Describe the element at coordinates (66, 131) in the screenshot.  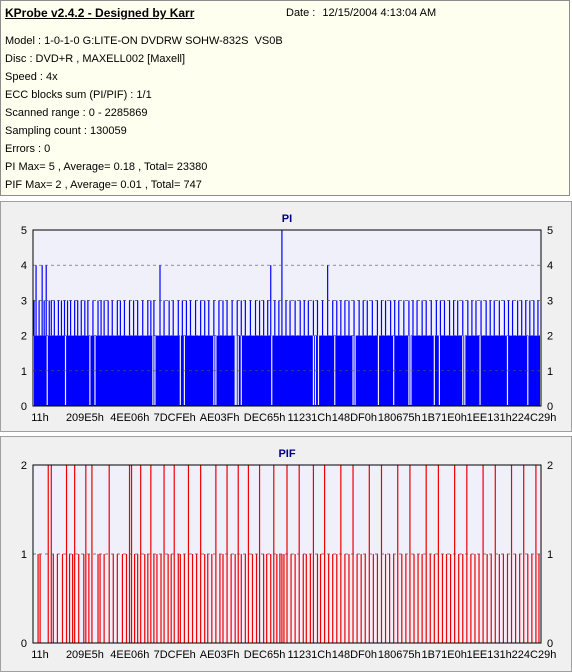
I see `info-sampling: Sampling count : 130059` at that location.